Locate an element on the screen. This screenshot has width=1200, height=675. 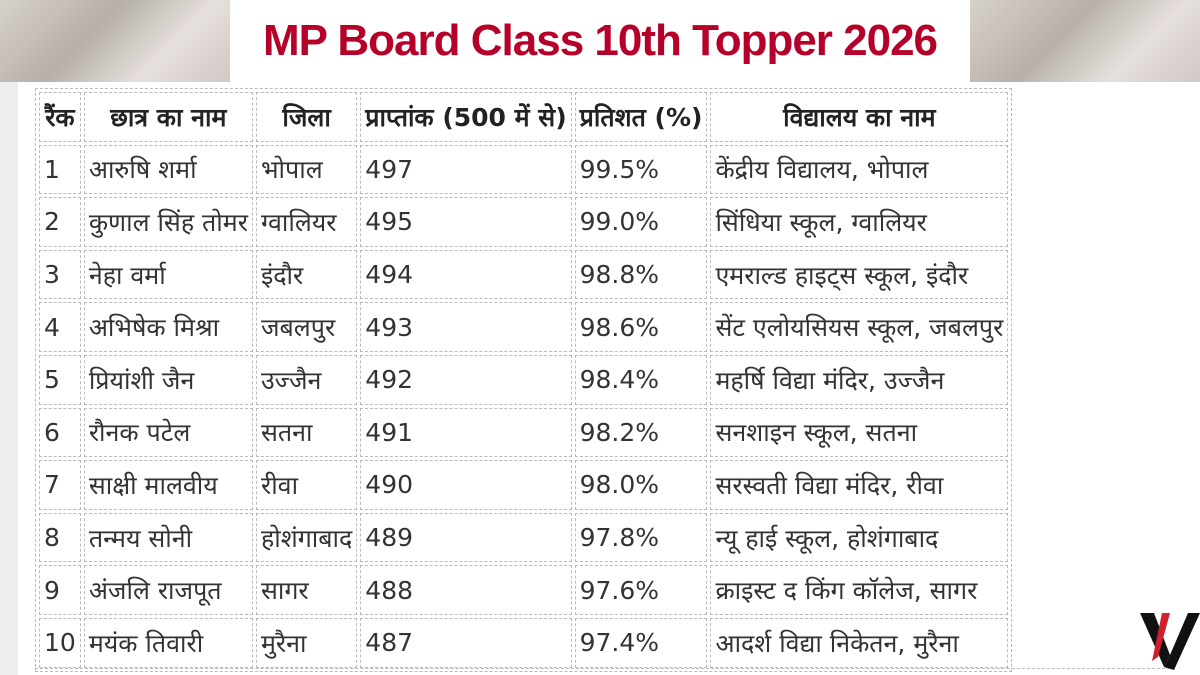
district-cell: इंदौर is located at coordinates (306, 274).